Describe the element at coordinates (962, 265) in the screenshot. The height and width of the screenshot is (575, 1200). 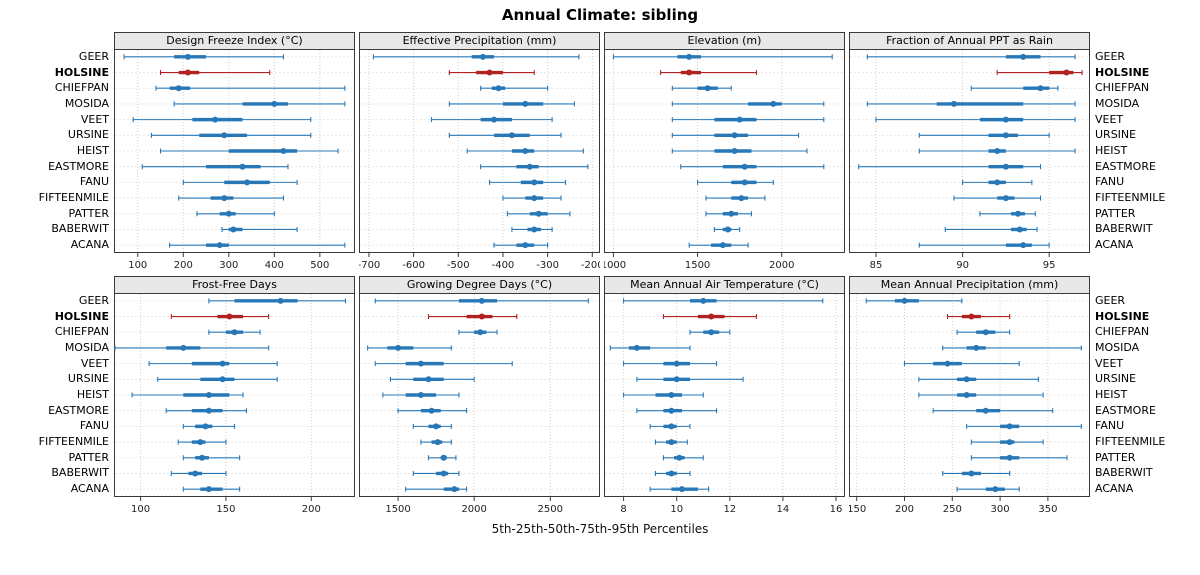
I see `x-tick-label: 90` at that location.